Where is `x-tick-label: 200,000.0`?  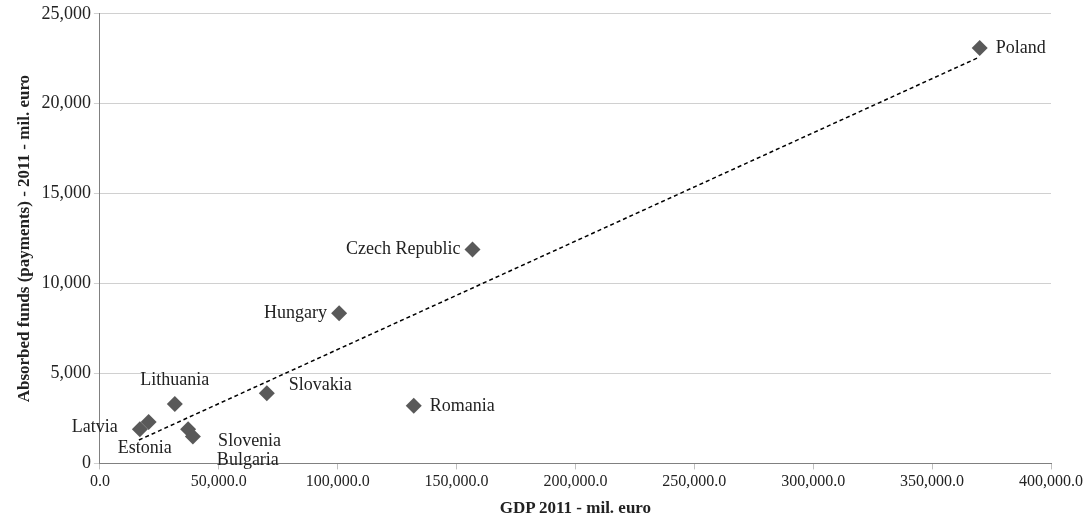
x-tick-label: 200,000.0 is located at coordinates (575, 481).